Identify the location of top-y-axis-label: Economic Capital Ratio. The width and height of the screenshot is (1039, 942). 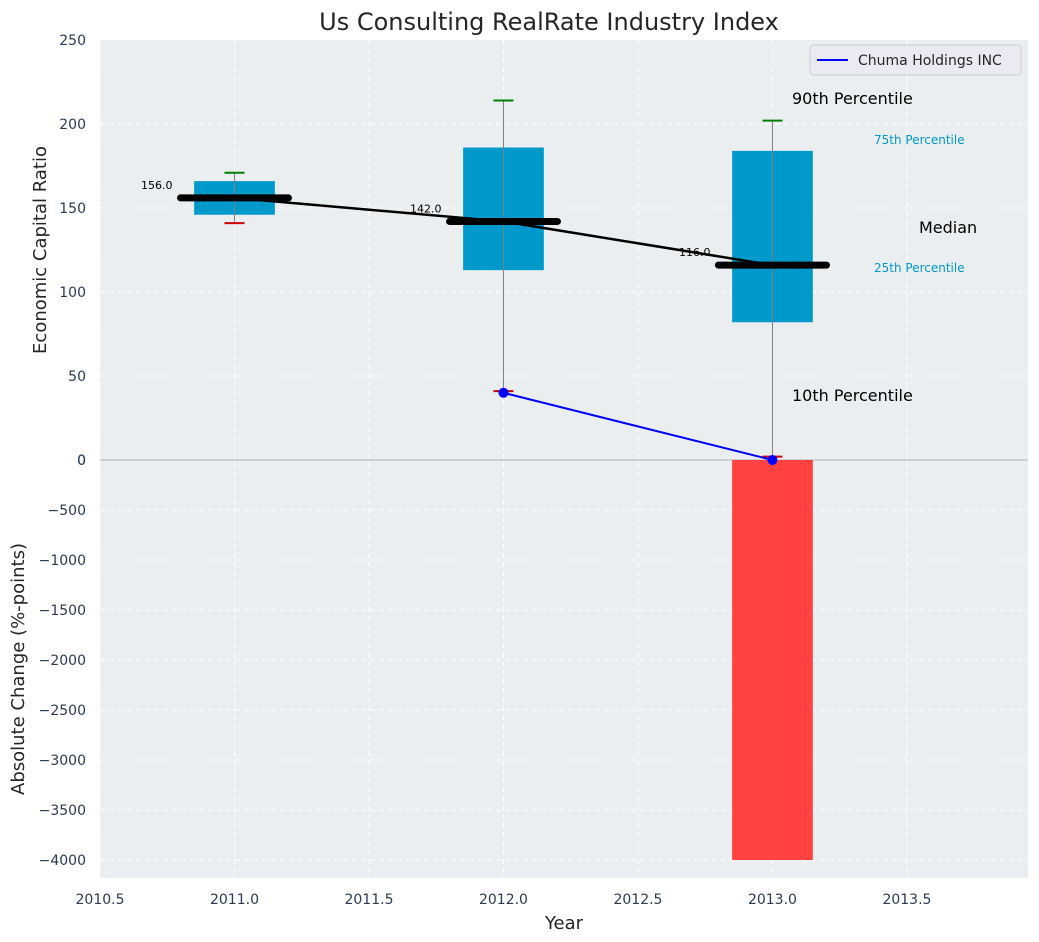
(40, 250).